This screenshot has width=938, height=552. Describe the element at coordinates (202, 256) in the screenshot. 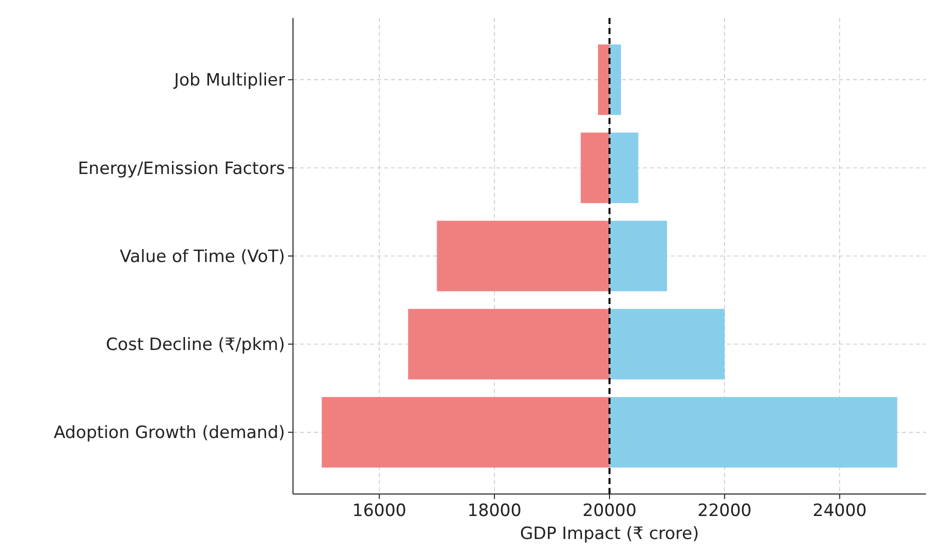

I see `y-tick-label: Value of Time (VoT)` at that location.